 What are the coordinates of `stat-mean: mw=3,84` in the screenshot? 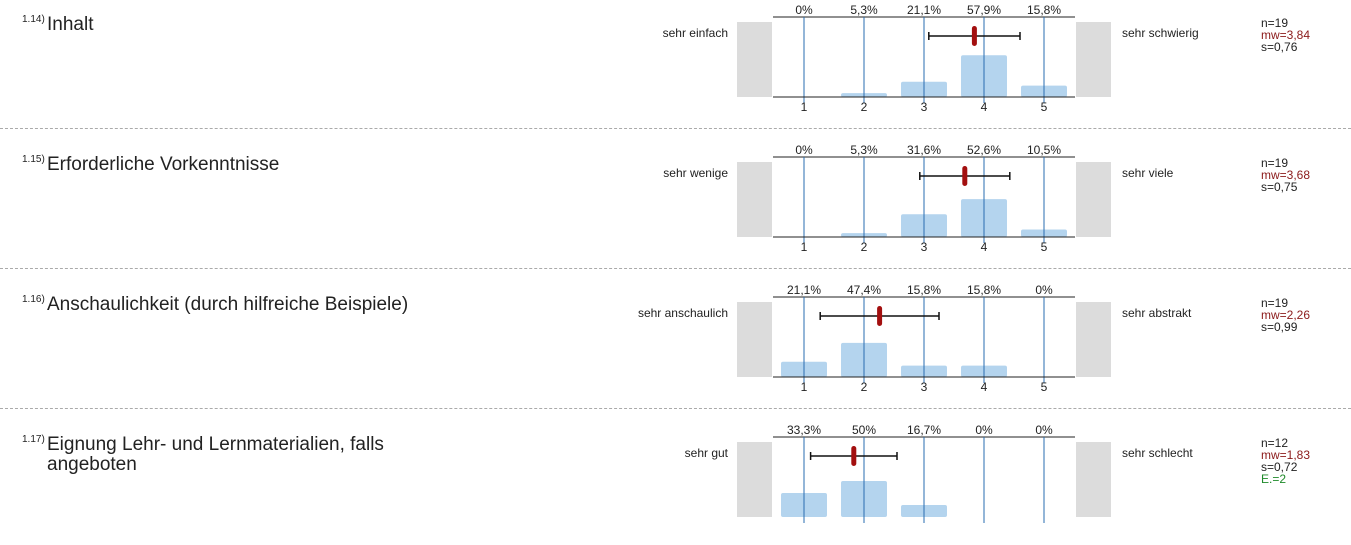 It's located at (1286, 35).